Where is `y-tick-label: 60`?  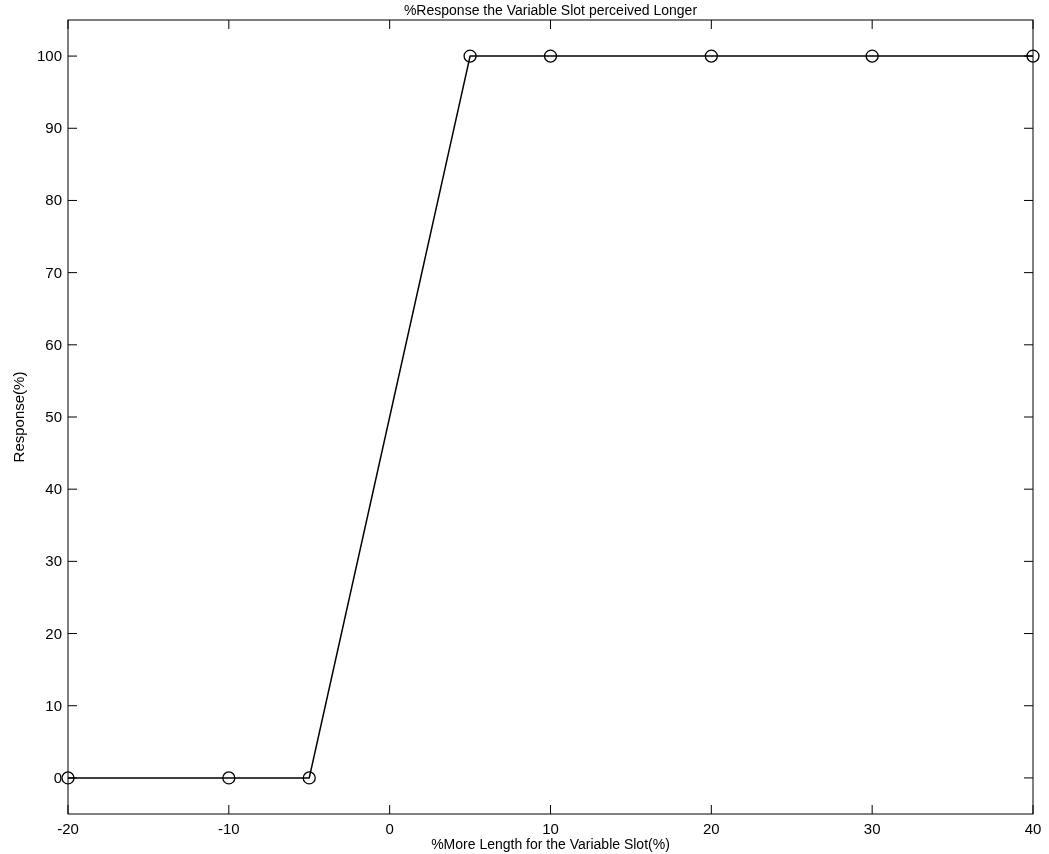
y-tick-label: 60 is located at coordinates (53, 344).